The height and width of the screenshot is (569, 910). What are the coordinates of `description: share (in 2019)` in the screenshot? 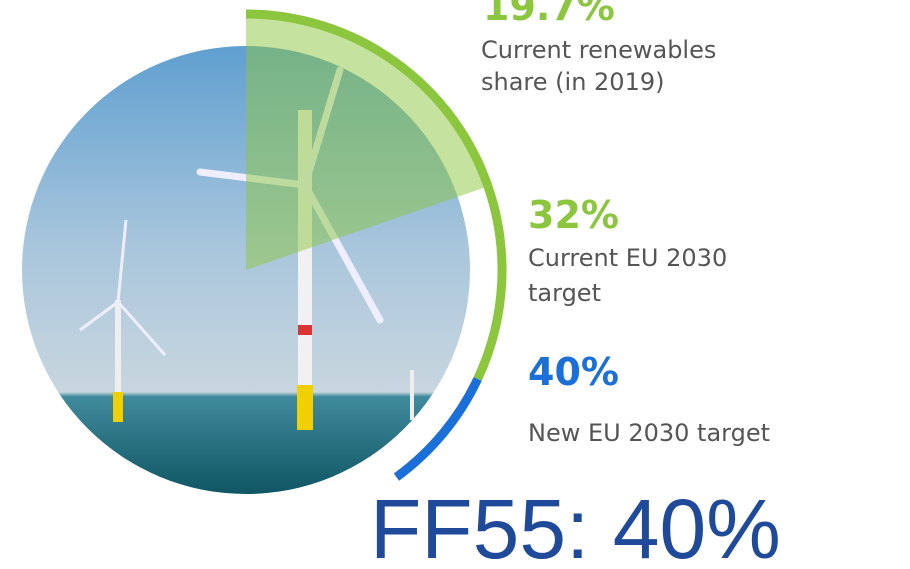 It's located at (572, 82).